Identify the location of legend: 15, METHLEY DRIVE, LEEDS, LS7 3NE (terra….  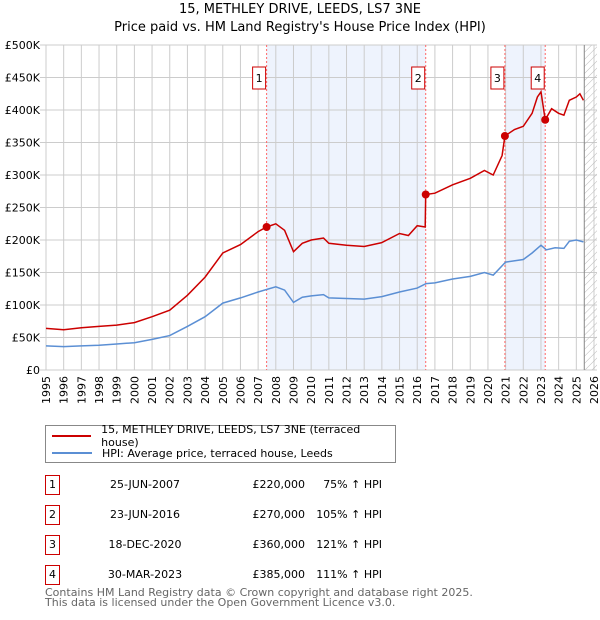
(220, 443).